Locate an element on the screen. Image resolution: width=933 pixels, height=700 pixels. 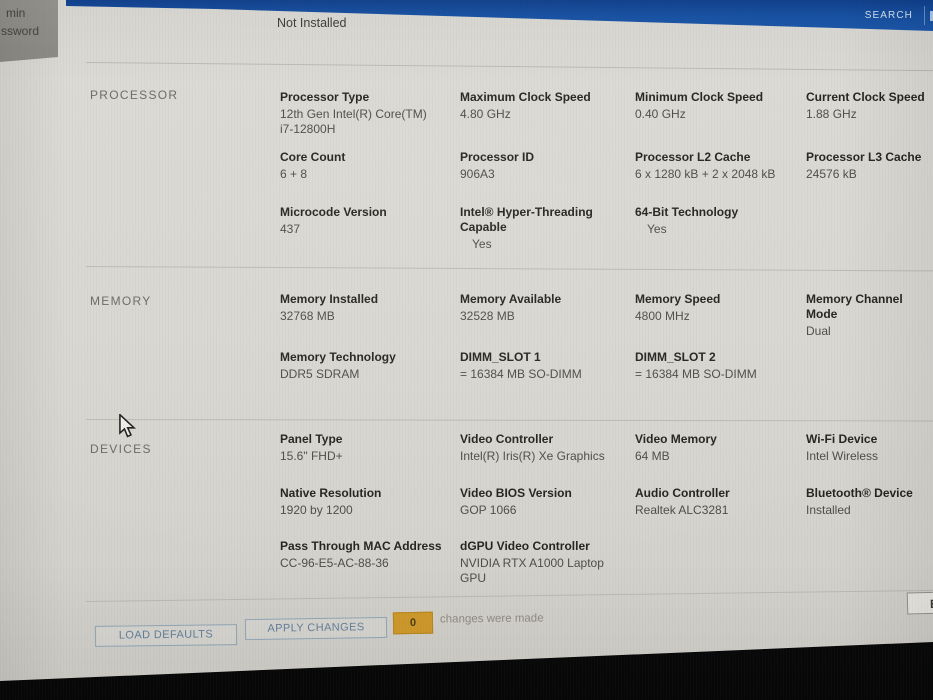
sidebar-item-password-truncated: ssword is located at coordinates (20, 31).